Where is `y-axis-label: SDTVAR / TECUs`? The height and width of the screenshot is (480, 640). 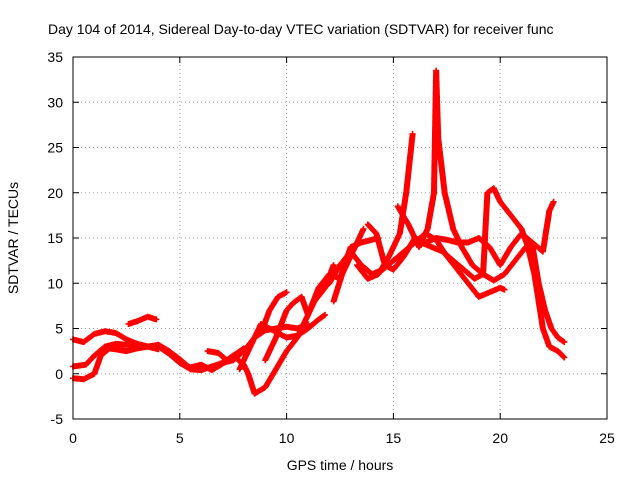
y-axis-label: SDTVAR / TECUs is located at coordinates (13, 238).